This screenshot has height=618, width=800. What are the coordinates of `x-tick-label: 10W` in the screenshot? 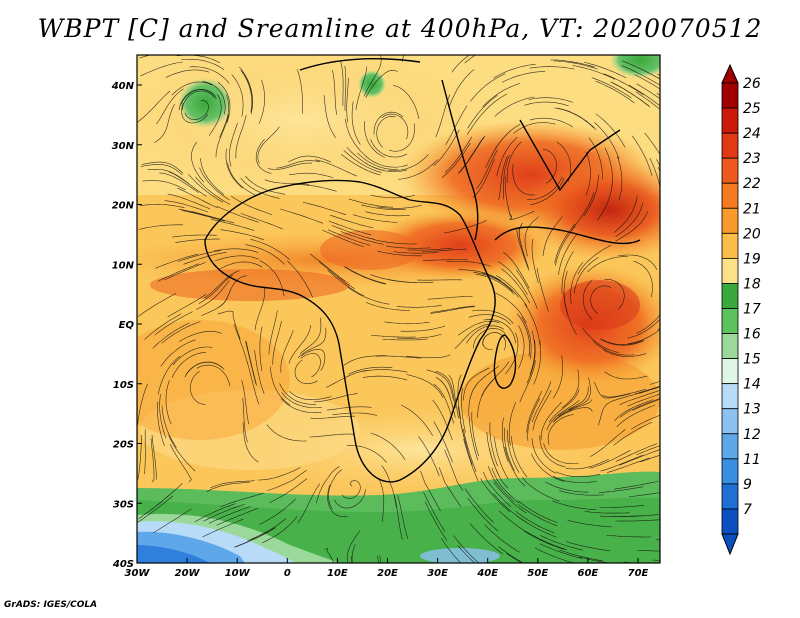 It's located at (238, 573).